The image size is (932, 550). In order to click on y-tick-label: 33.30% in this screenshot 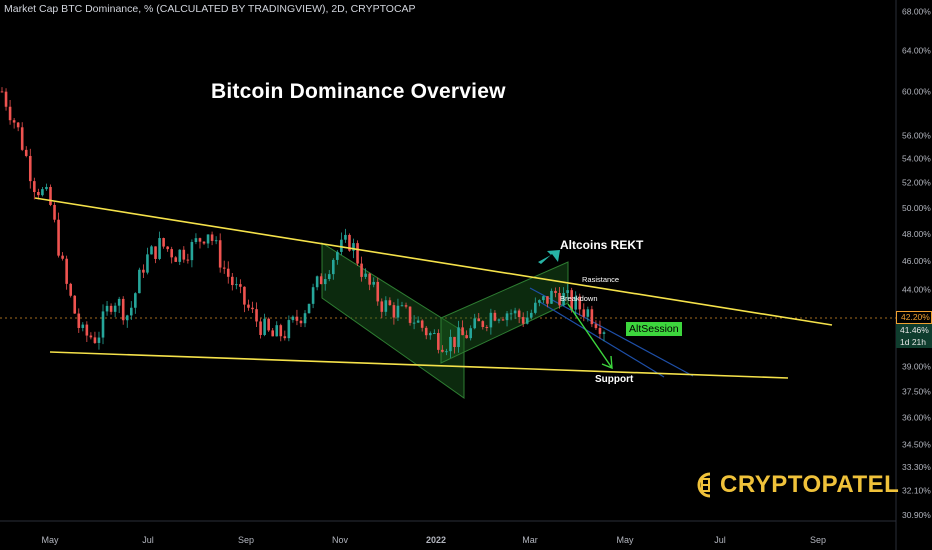, I will do `click(916, 467)`.